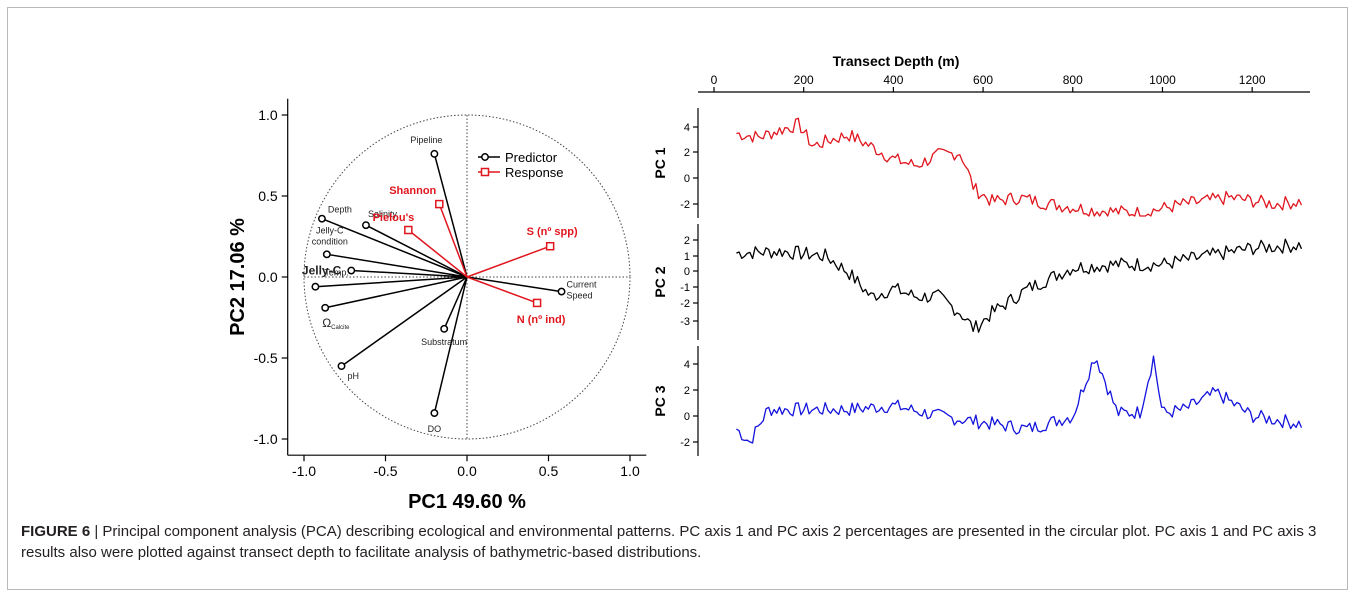 The width and height of the screenshot is (1356, 598). Describe the element at coordinates (531, 157) in the screenshot. I see `legend-label-predictor: Predictor` at that location.